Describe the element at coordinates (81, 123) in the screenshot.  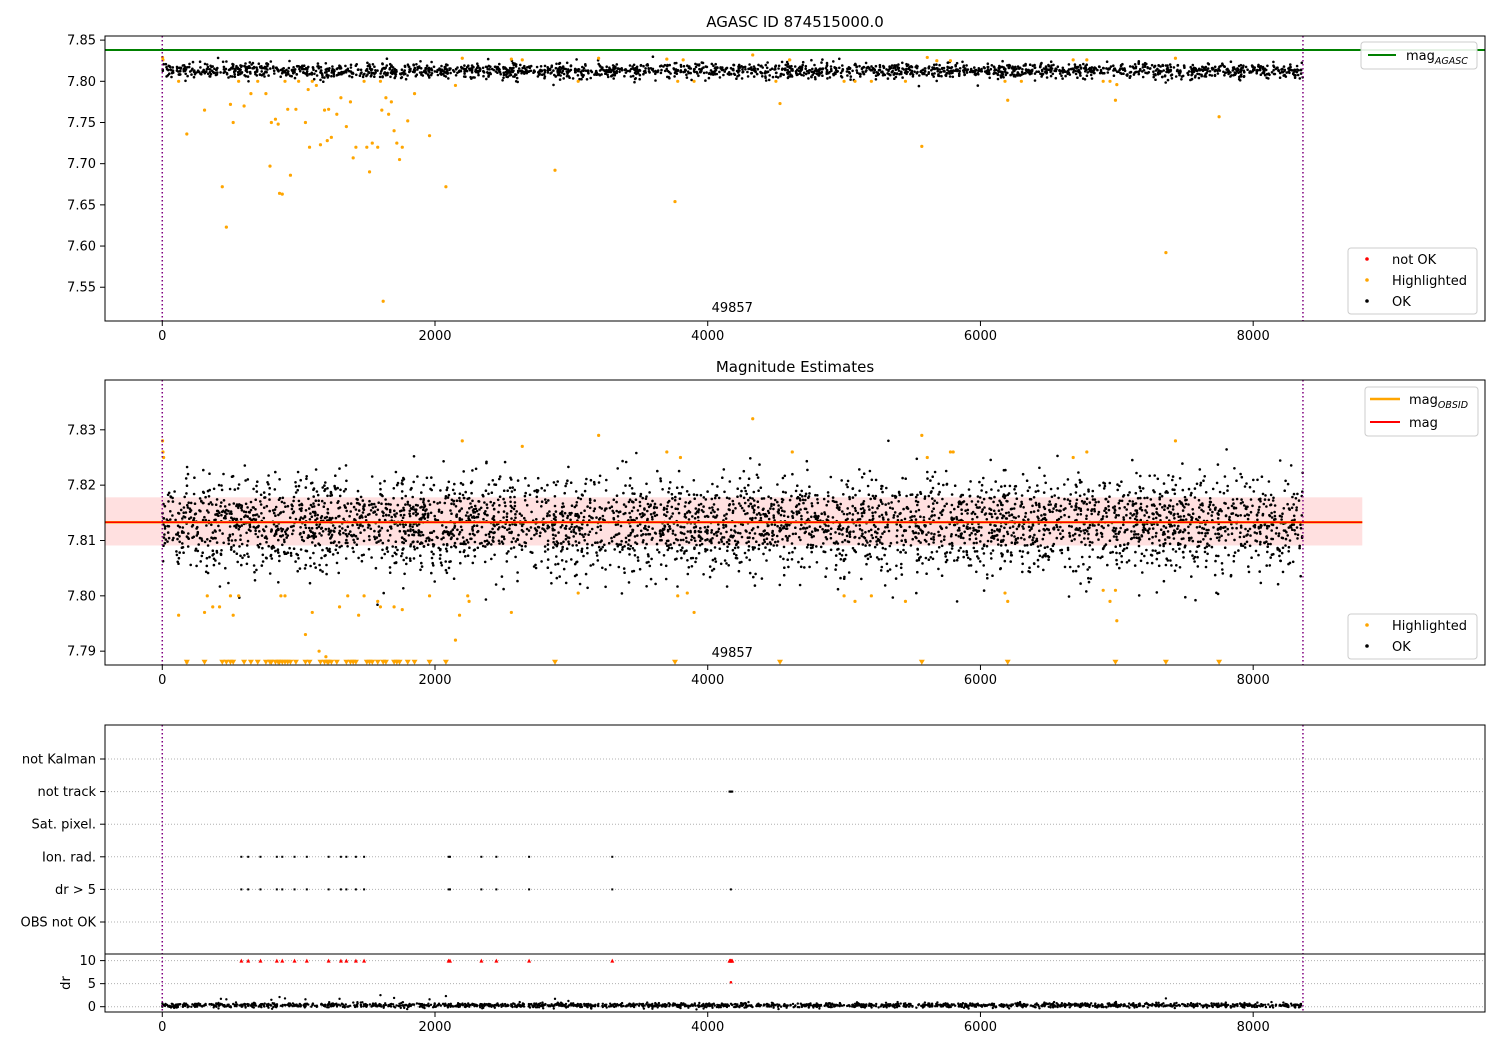
I see `y-tick-label: 7.75` at that location.